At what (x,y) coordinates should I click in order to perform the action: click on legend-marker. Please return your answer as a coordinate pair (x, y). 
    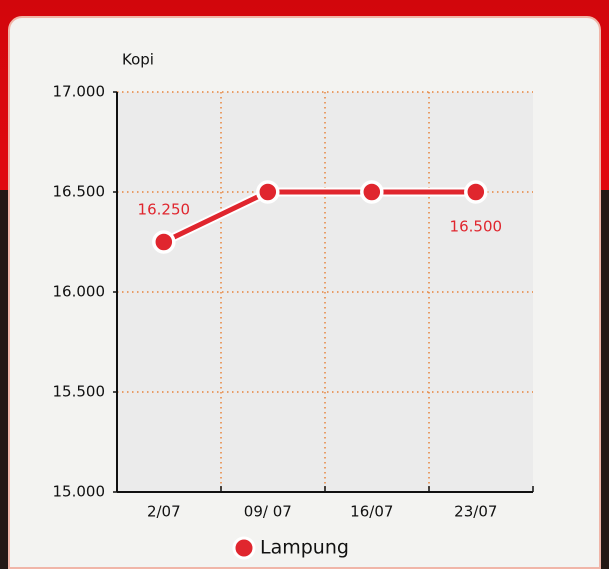
    Looking at the image, I should click on (244, 548).